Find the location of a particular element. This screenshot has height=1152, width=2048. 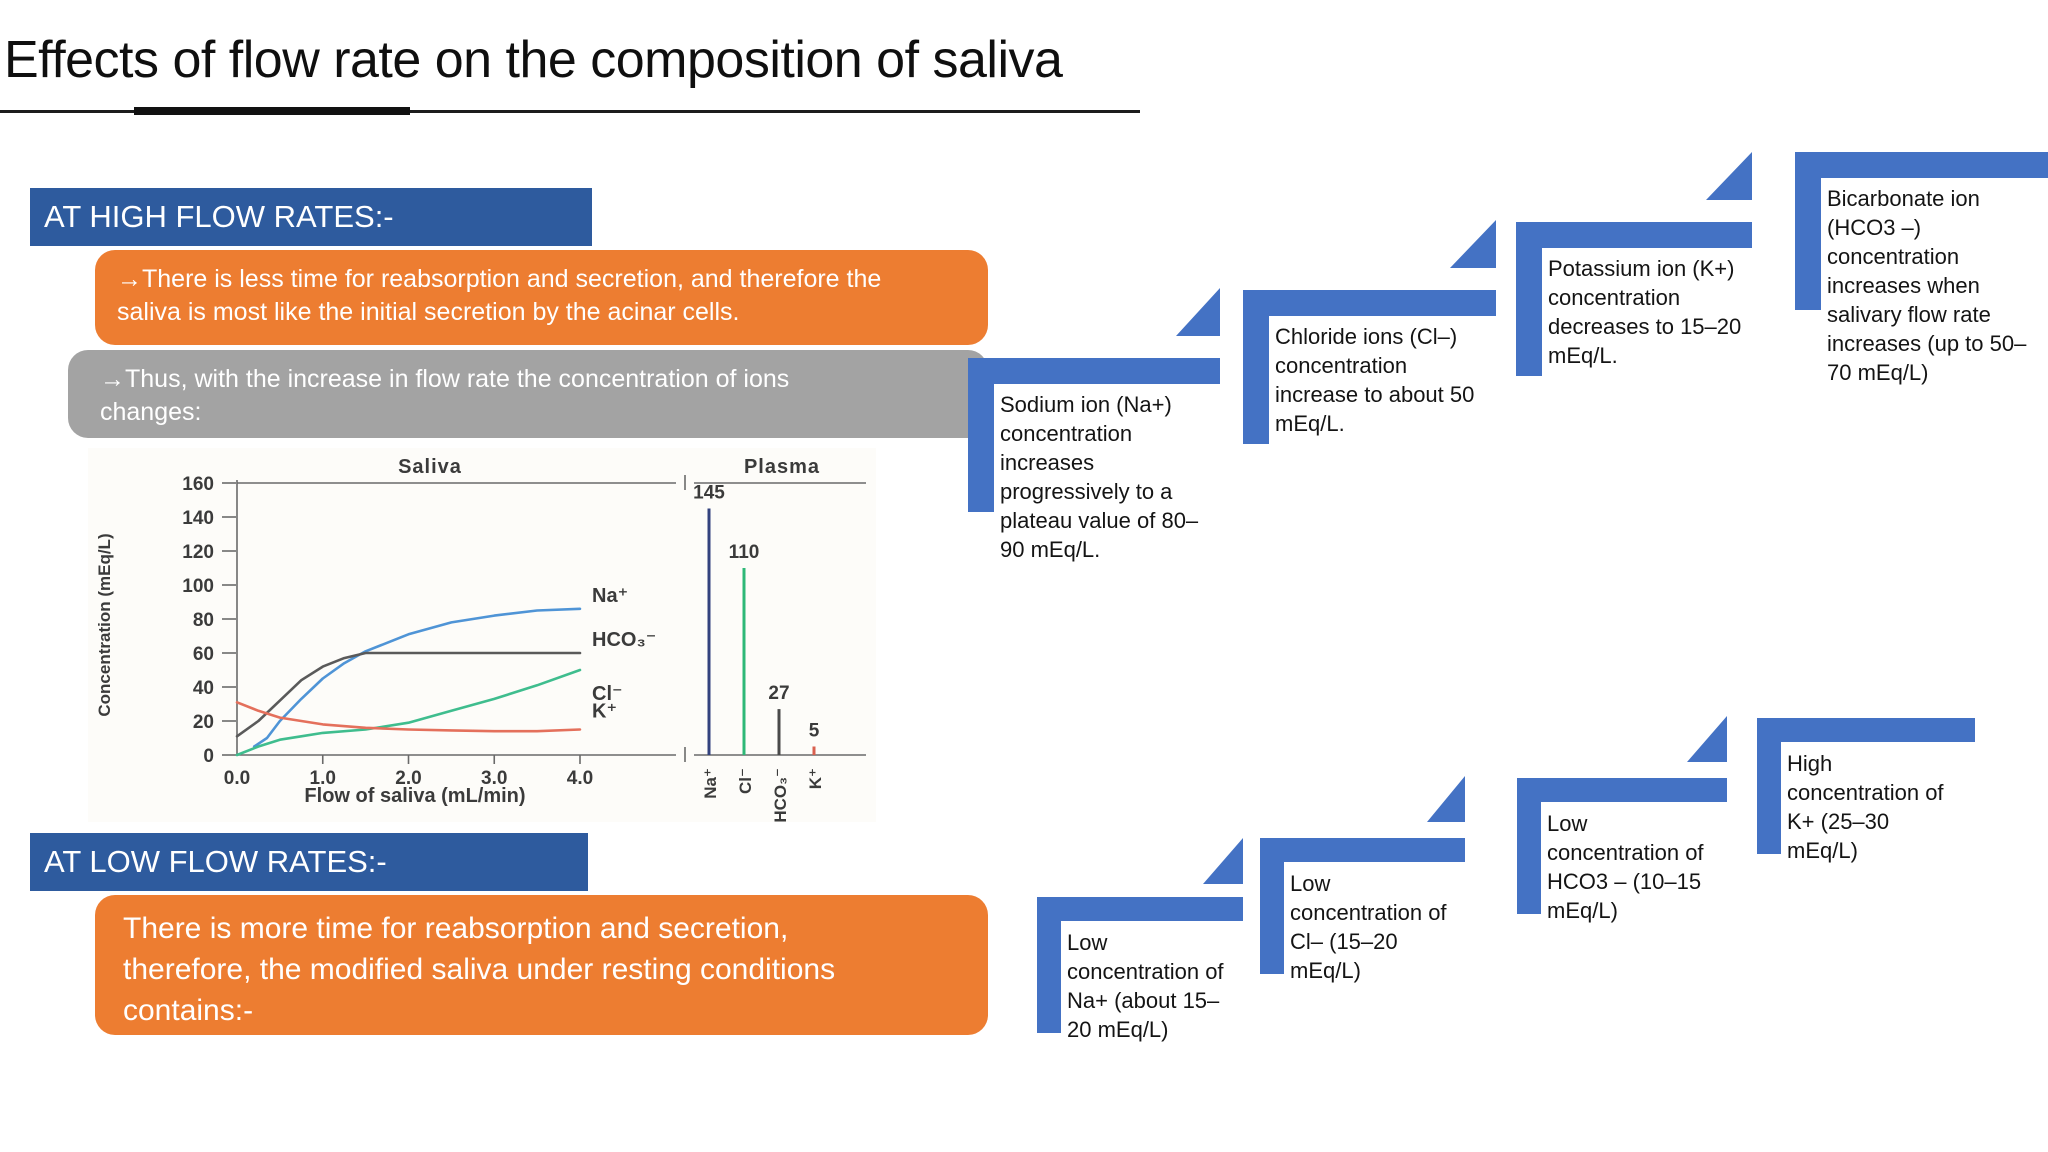

y-tick-label: 20 is located at coordinates (203, 722).